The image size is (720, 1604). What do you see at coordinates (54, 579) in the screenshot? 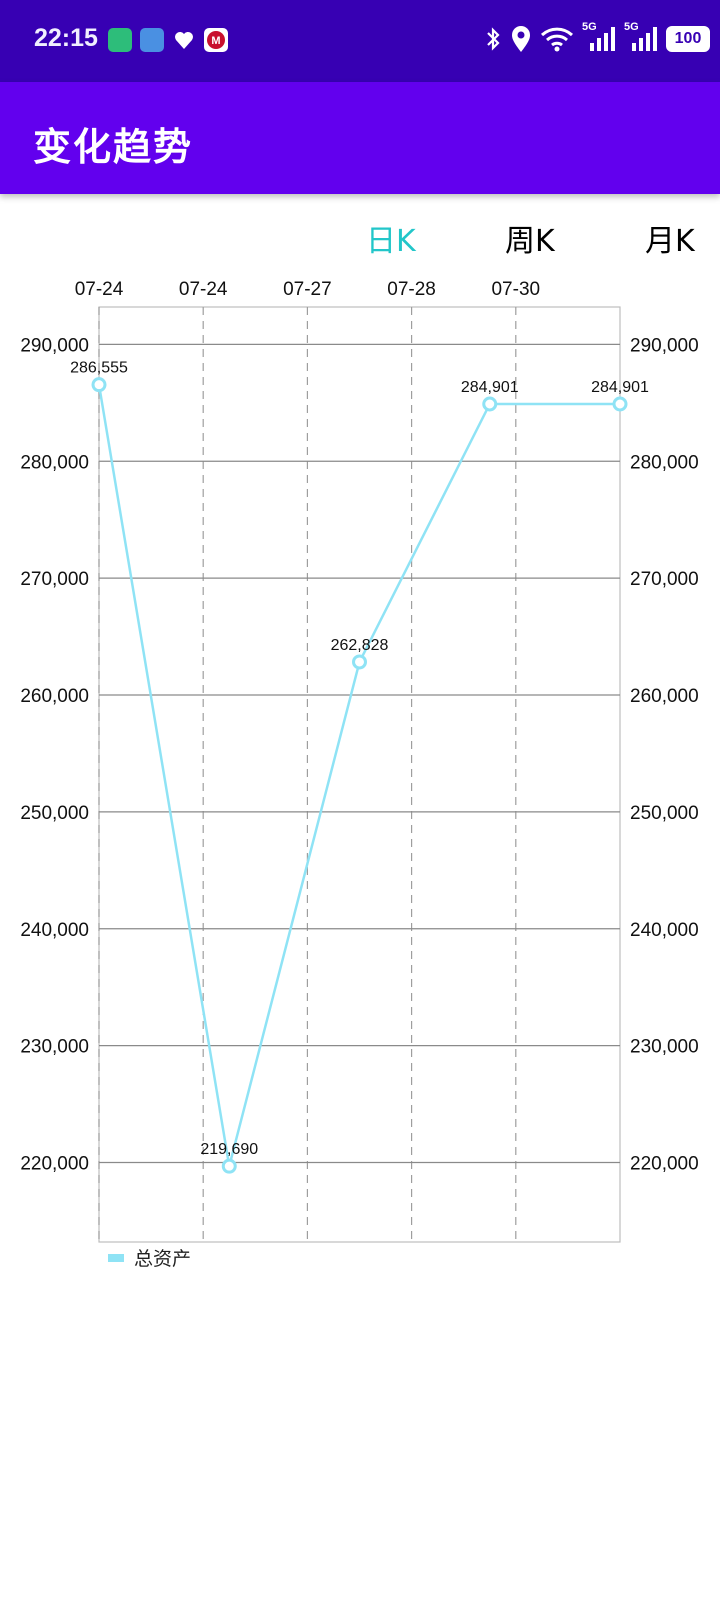
I see `y-tick-label-left: 270,000` at bounding box center [54, 579].